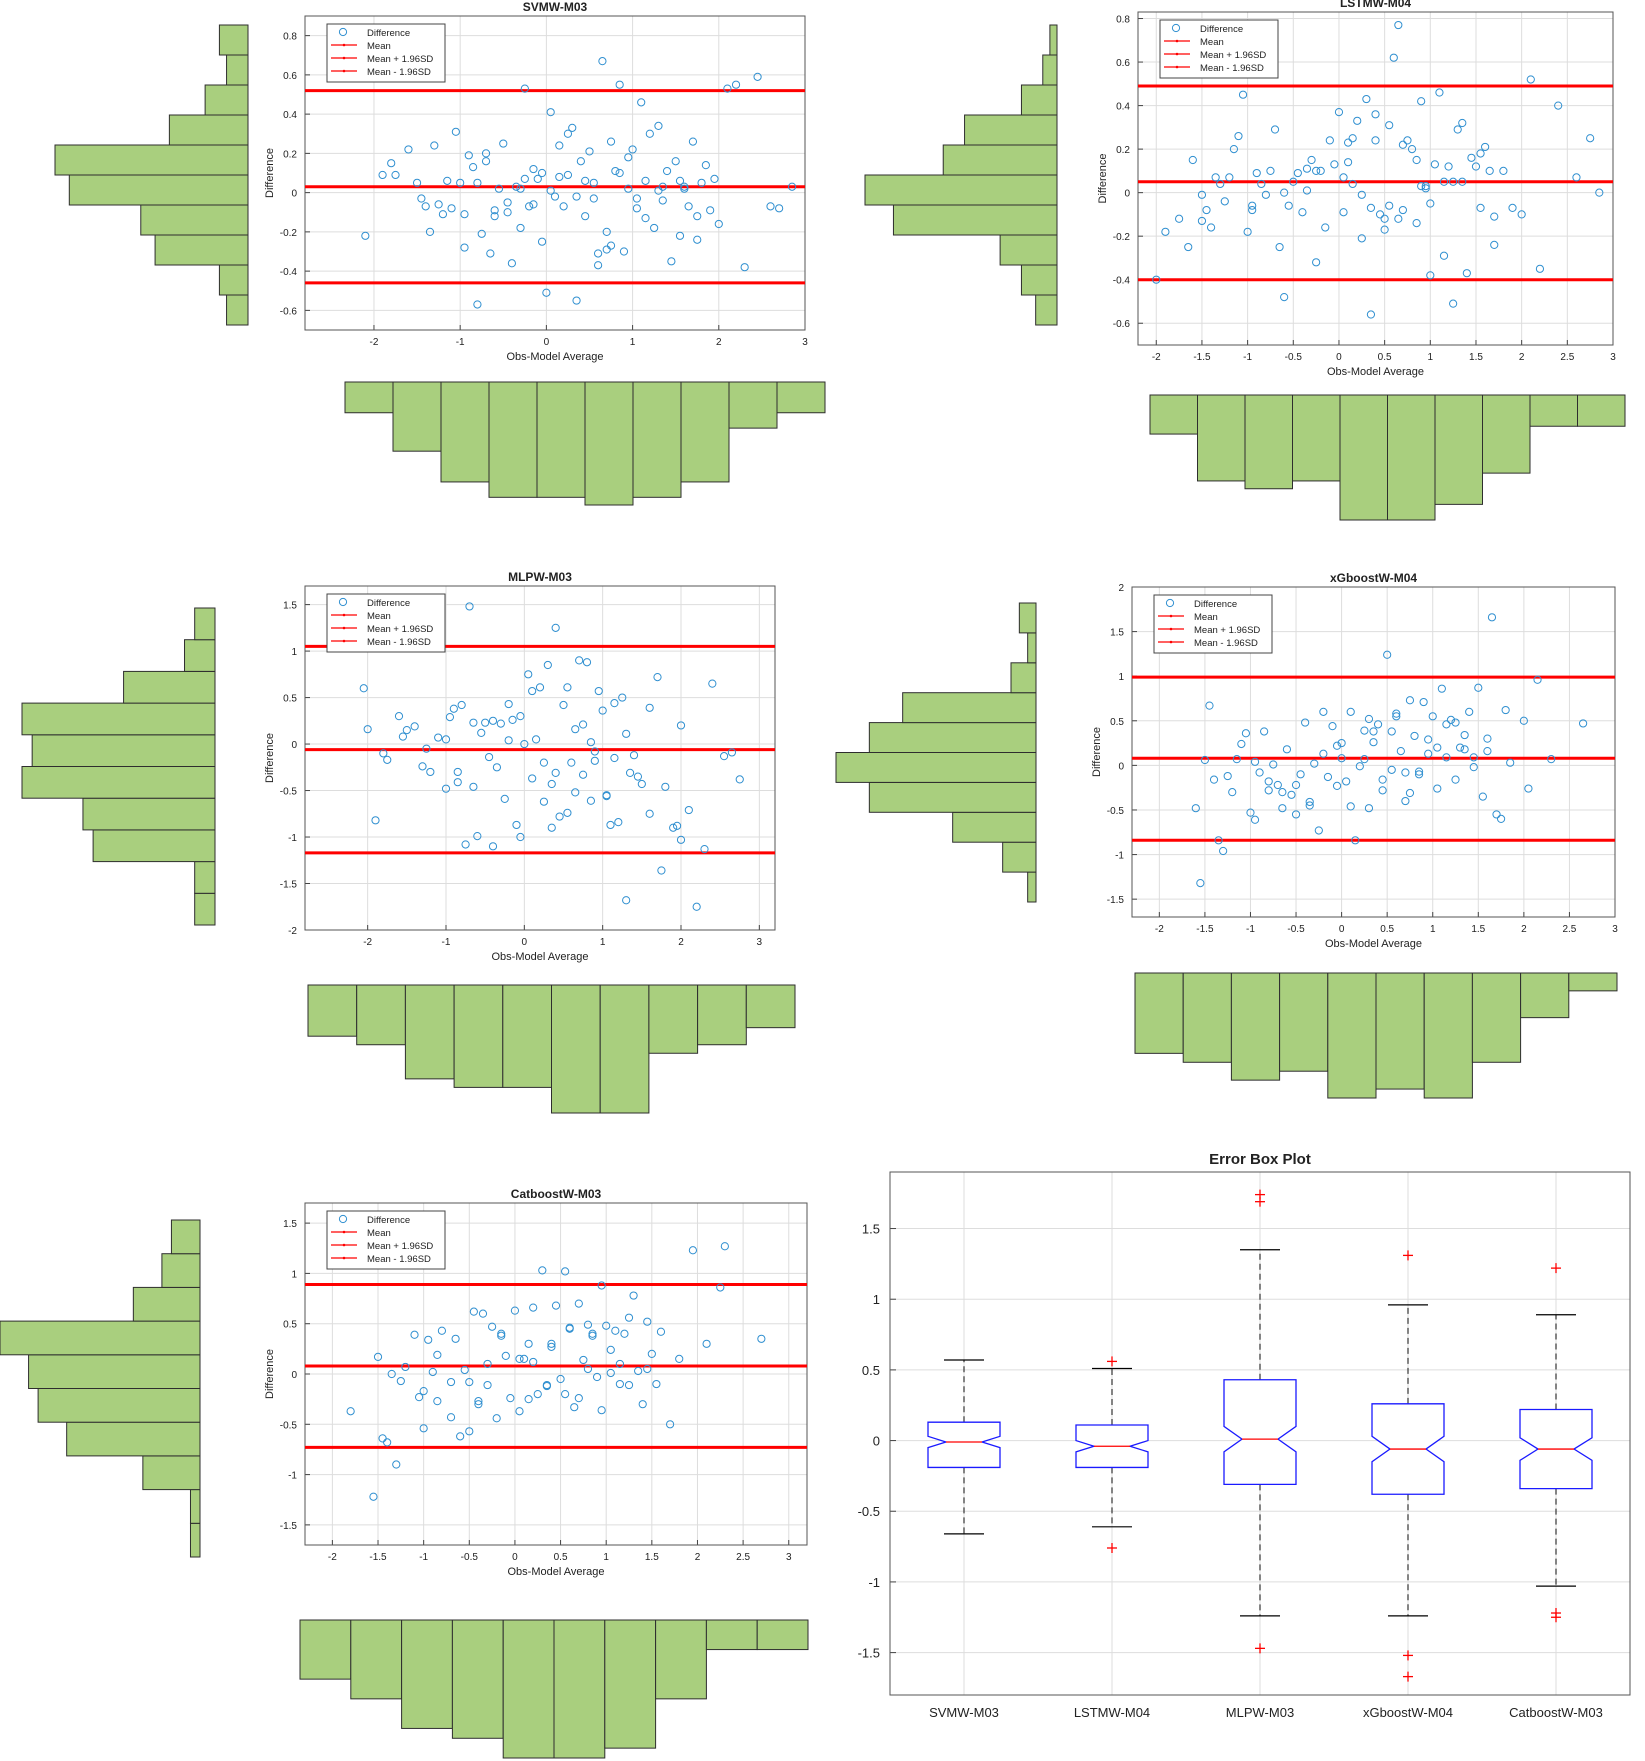 The image size is (1645, 1761). What do you see at coordinates (344, 45) in the screenshot?
I see `legend-line-dot` at bounding box center [344, 45].